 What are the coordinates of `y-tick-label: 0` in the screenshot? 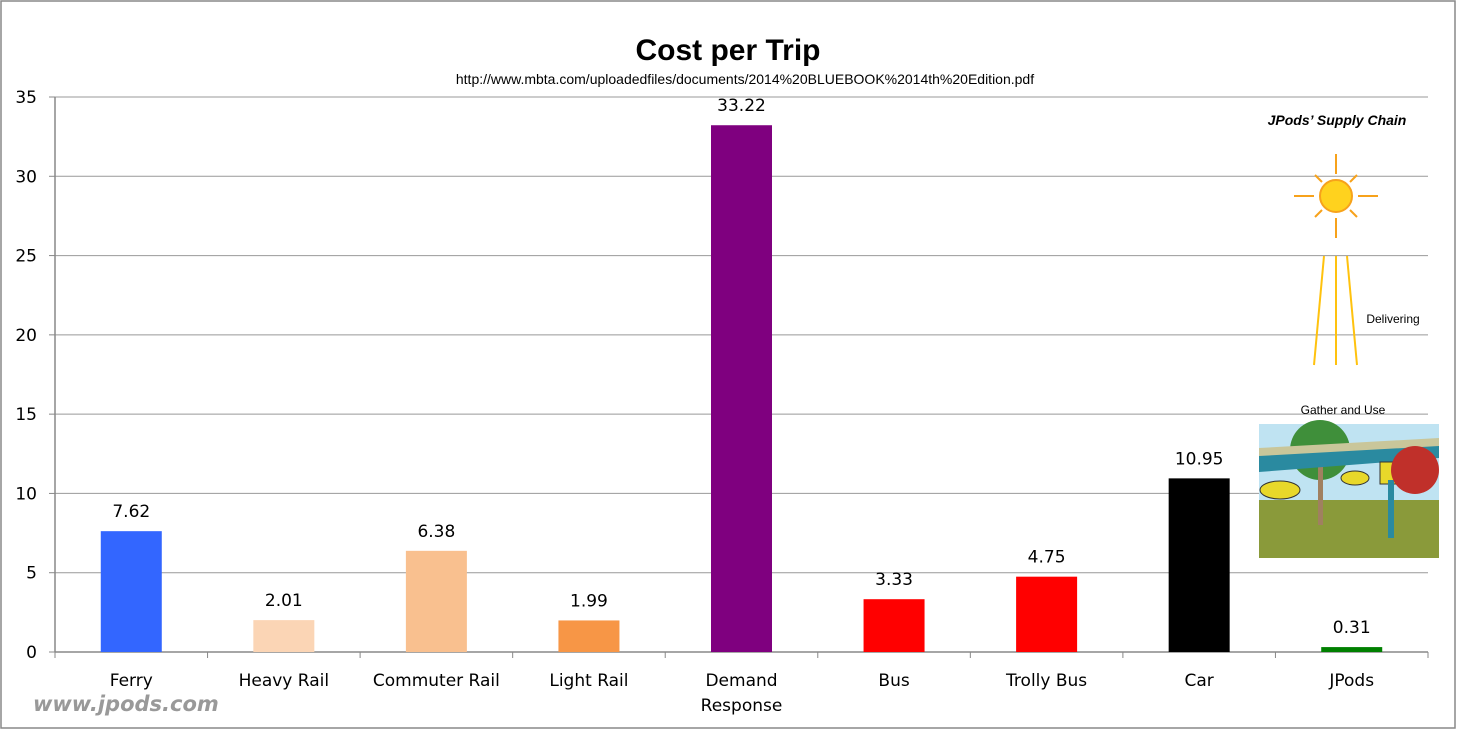 It's located at (31, 653).